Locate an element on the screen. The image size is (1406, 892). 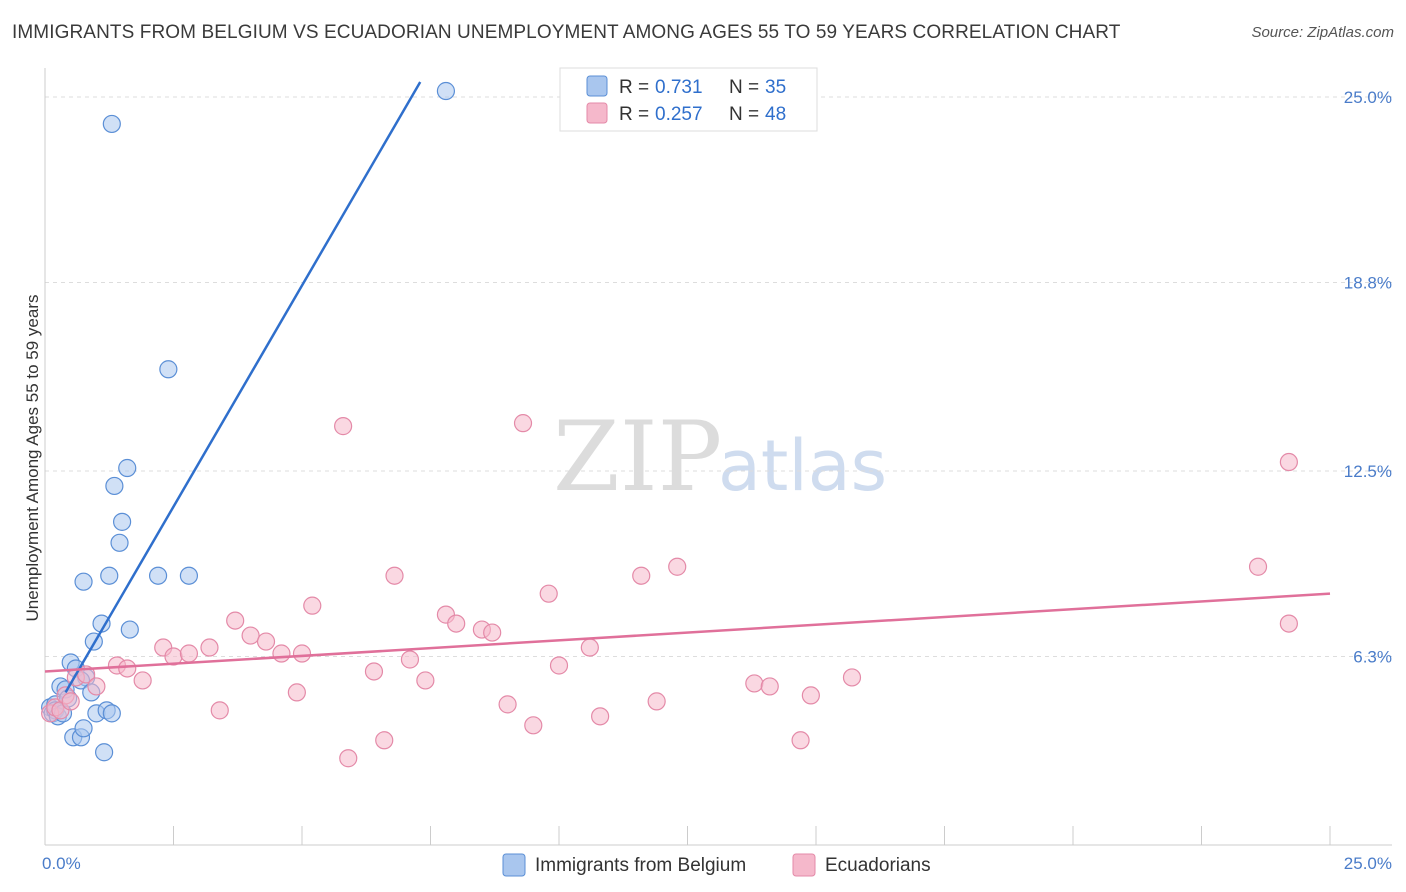
y-tick-label-2: 18.8% is located at coordinates (1368, 283).